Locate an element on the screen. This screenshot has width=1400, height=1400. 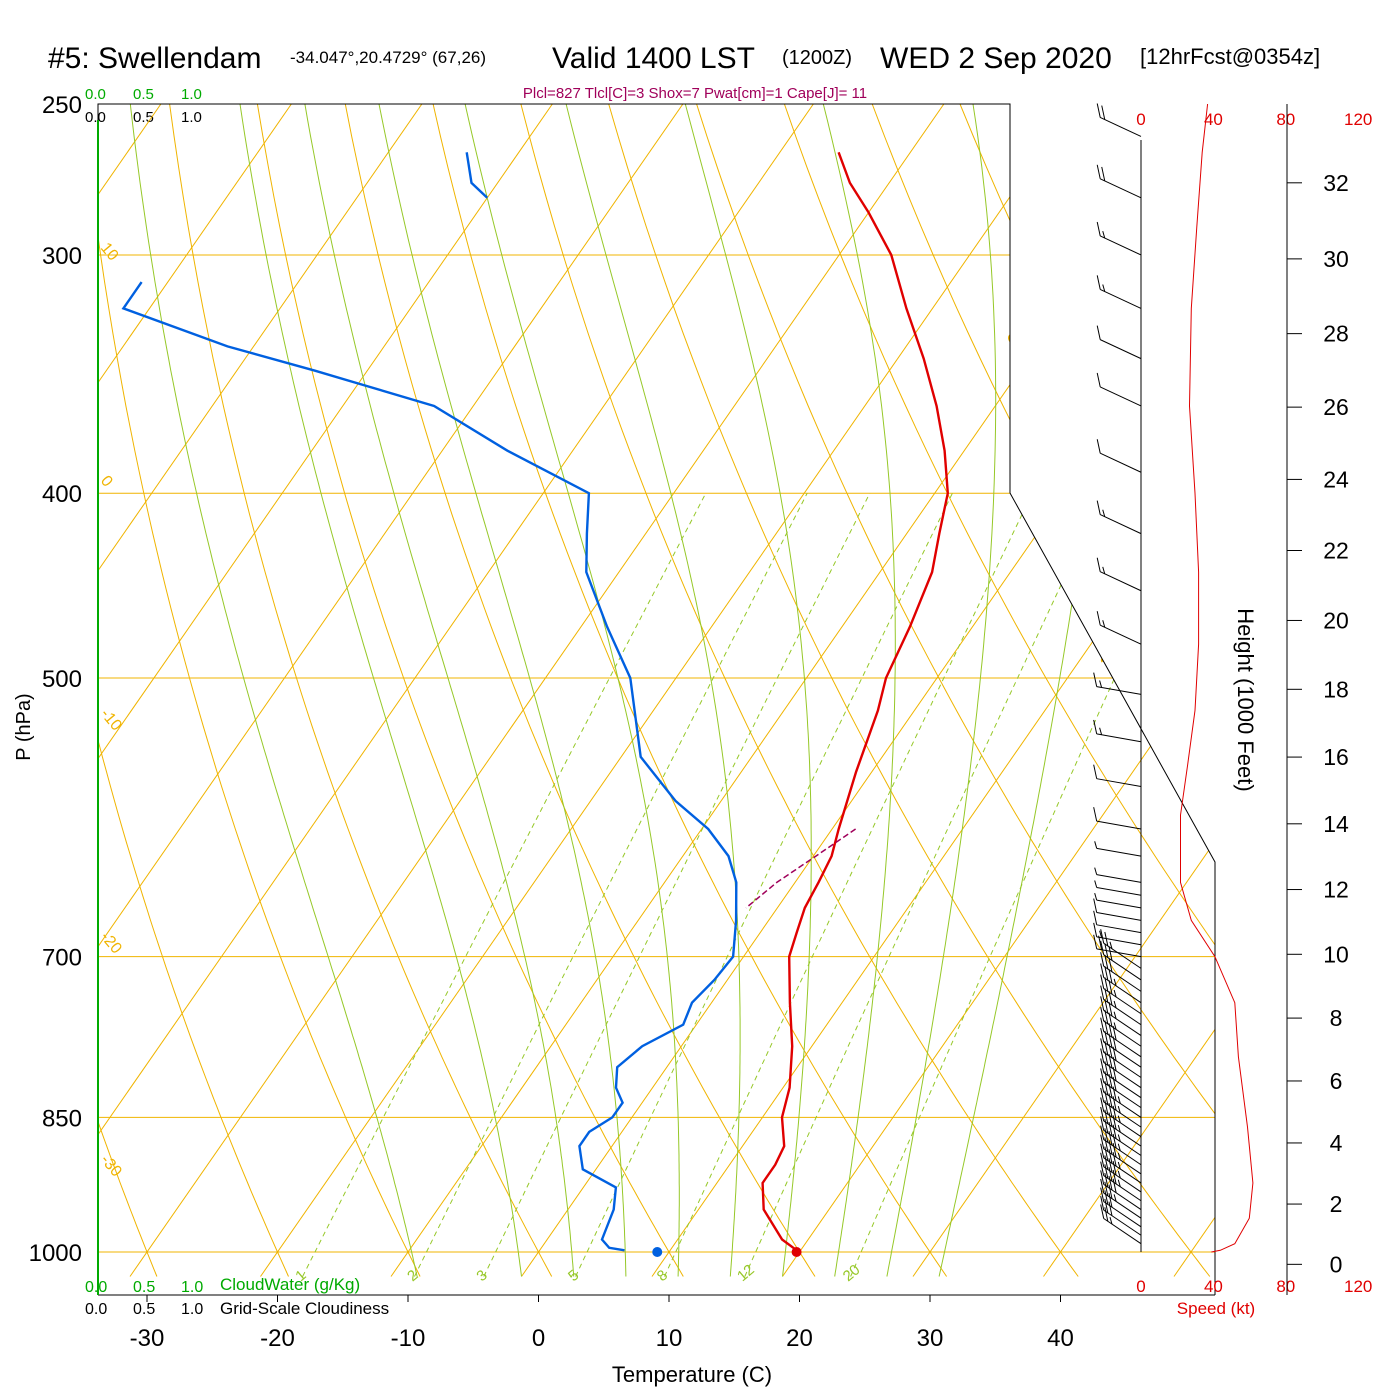
height-tick-label-30: 30 is located at coordinates (1336, 259).